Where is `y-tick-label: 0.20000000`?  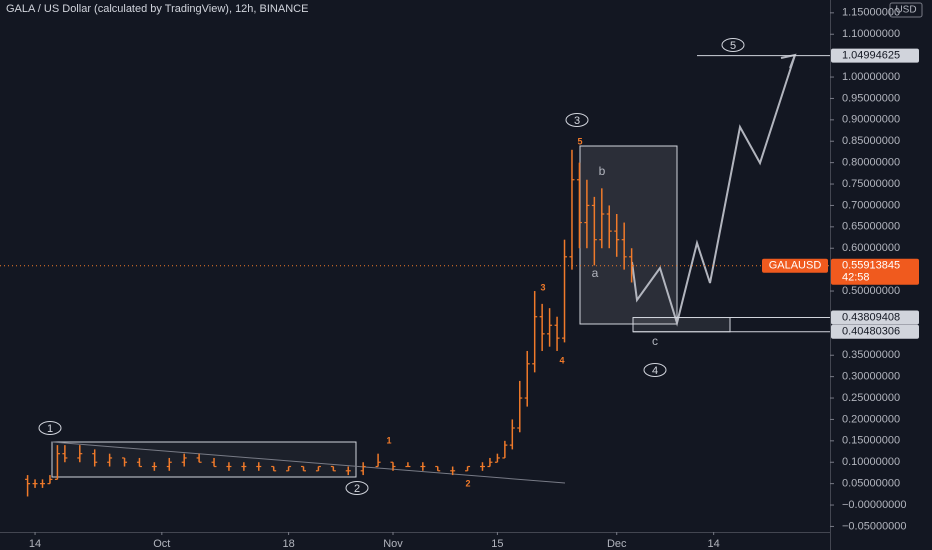 y-tick-label: 0.20000000 is located at coordinates (871, 419).